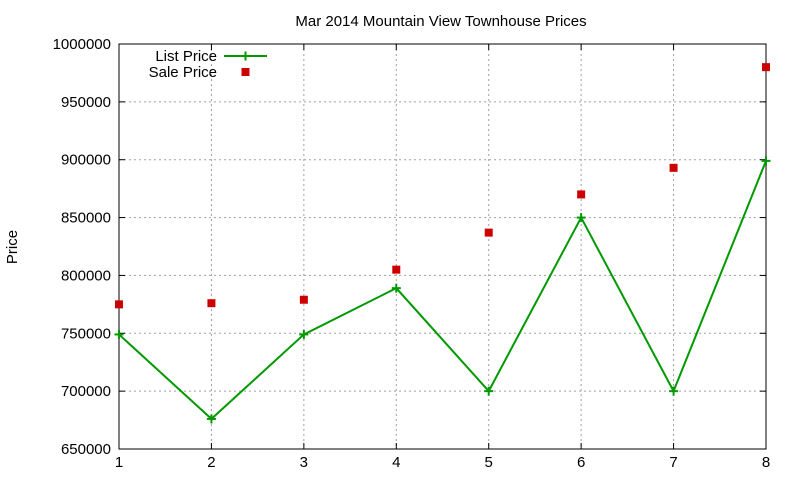 Image resolution: width=800 pixels, height=480 pixels. Describe the element at coordinates (183, 72) in the screenshot. I see `legend-label: Sale Price` at that location.